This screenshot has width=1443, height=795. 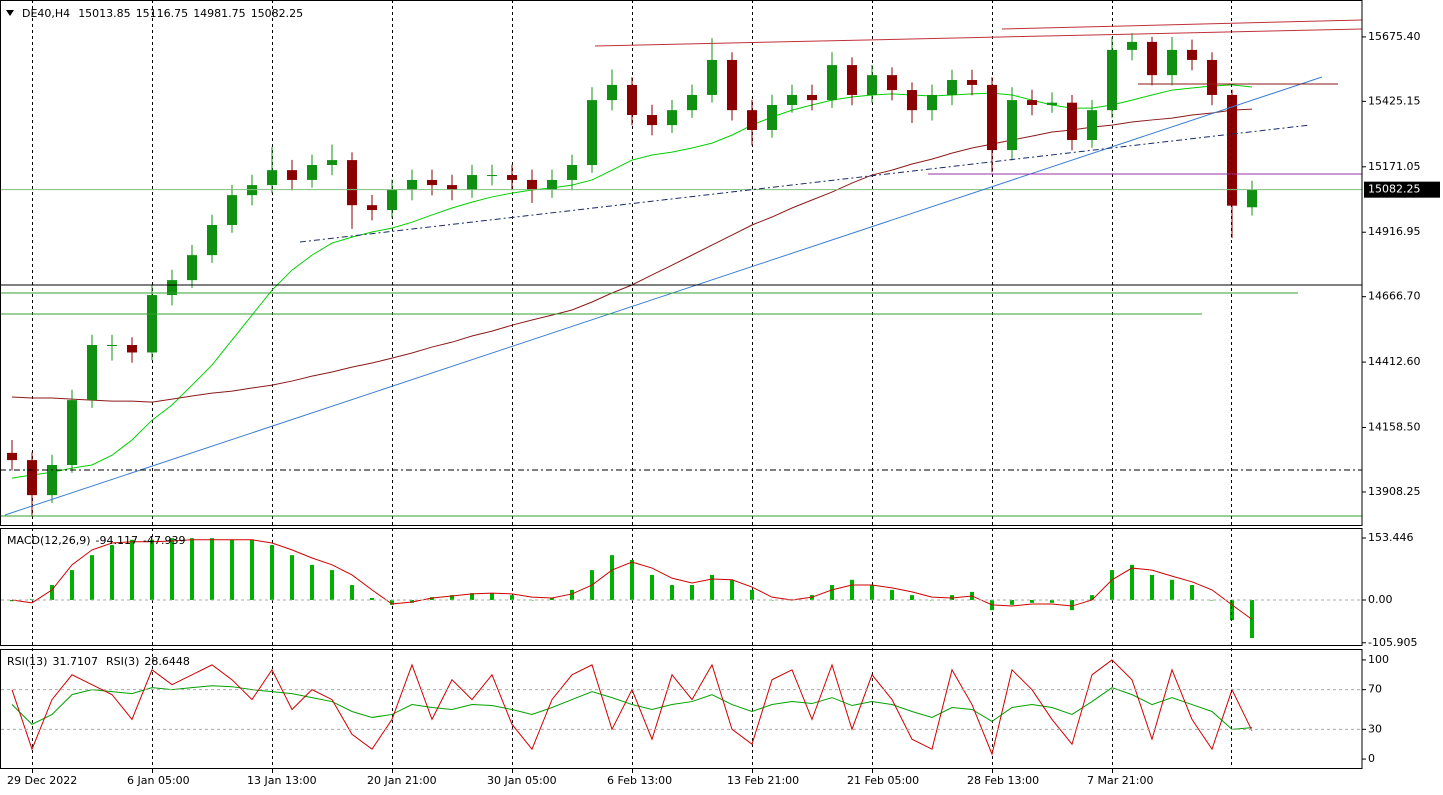 I want to click on y-tick-label: 70, so click(x=1375, y=689).